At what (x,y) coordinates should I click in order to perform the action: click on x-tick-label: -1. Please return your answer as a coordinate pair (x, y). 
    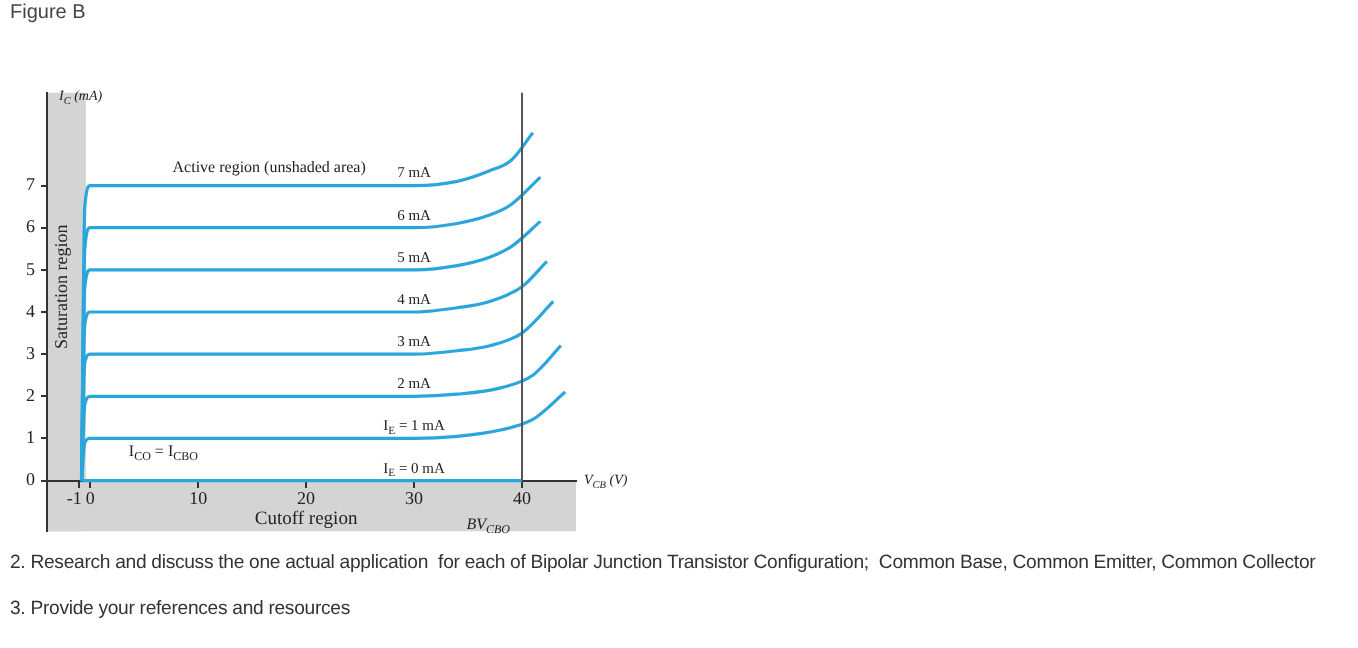
    Looking at the image, I should click on (74, 498).